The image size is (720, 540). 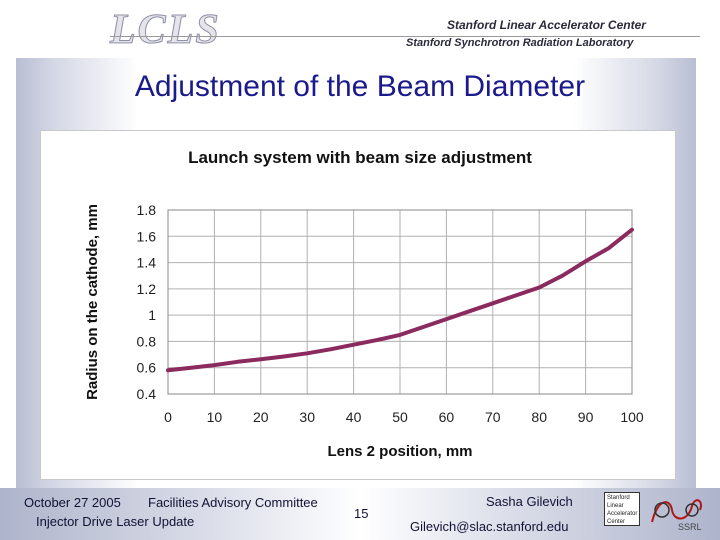 I want to click on x-tick-label: 0, so click(x=168, y=417).